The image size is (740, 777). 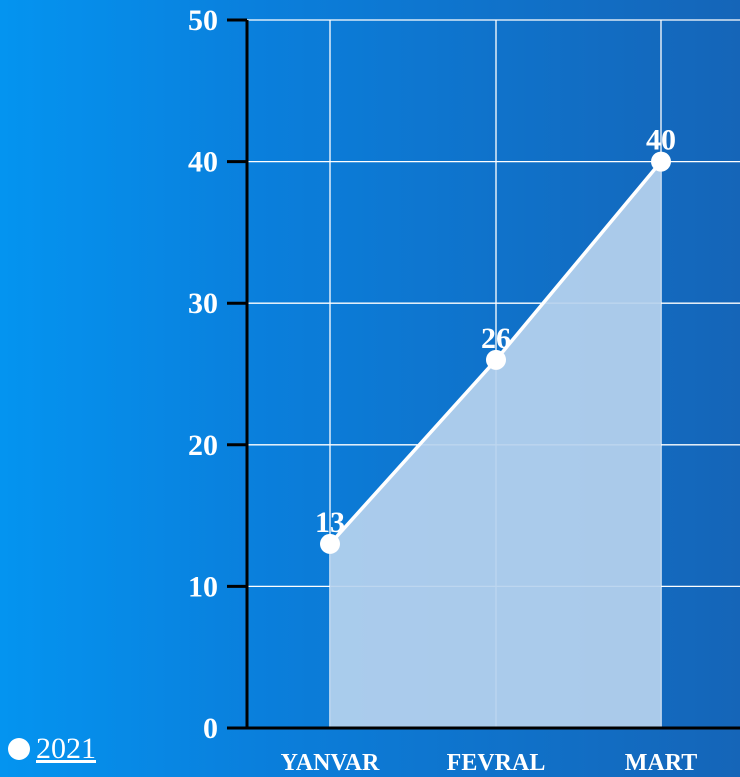 What do you see at coordinates (19, 749) in the screenshot?
I see `legend-marker-icon` at bounding box center [19, 749].